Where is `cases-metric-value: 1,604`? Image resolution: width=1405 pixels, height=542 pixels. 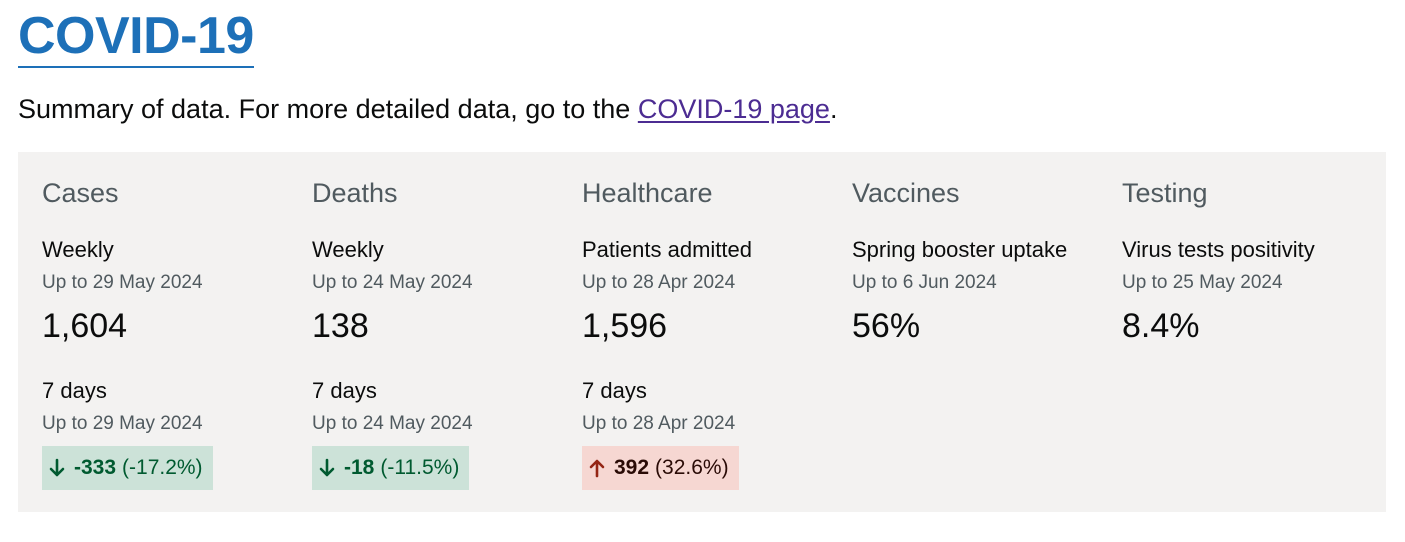
cases-metric-value: 1,604 is located at coordinates (85, 326).